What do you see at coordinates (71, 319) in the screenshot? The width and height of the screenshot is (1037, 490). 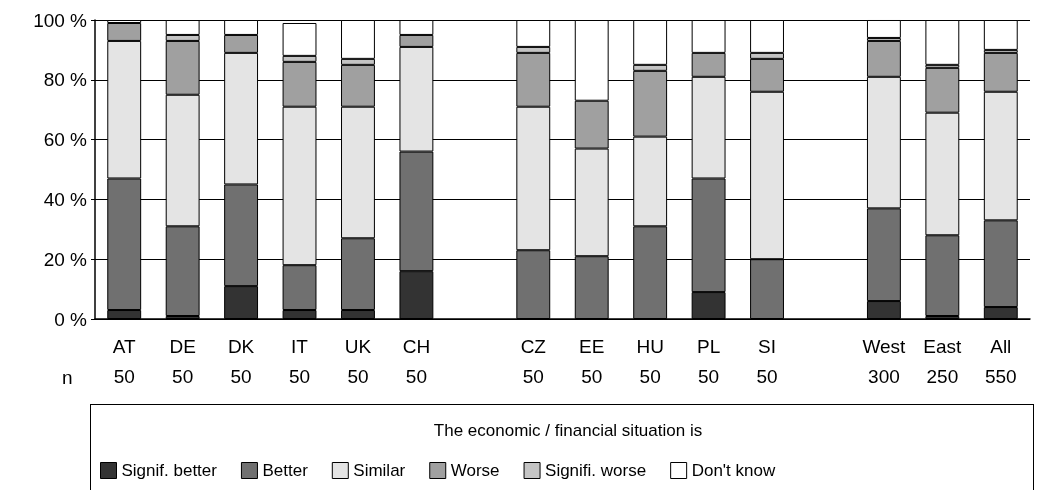 I see `y-tick-label: 0 %` at bounding box center [71, 319].